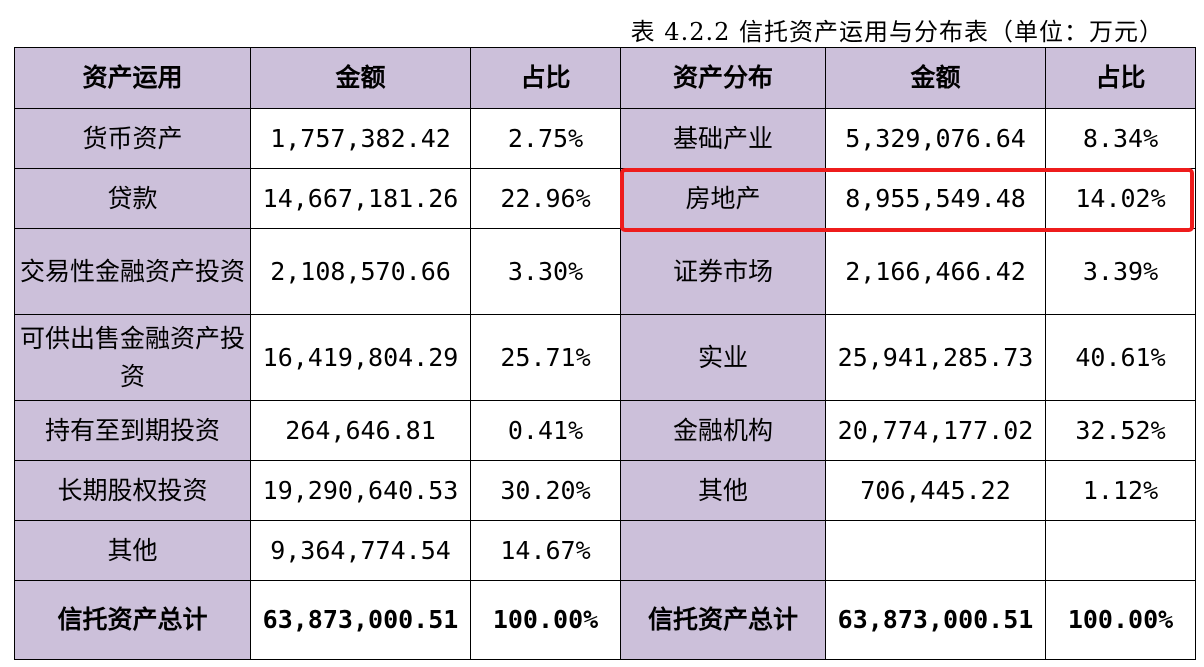 Image resolution: width=1204 pixels, height=667 pixels. What do you see at coordinates (723, 78) in the screenshot?
I see `header-cell: 资产分布` at bounding box center [723, 78].